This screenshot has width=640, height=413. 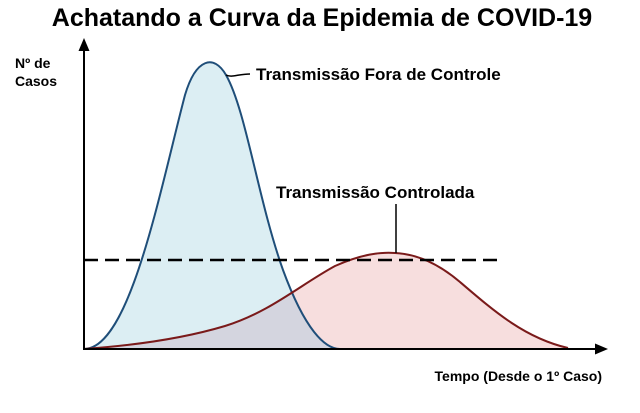 What do you see at coordinates (84, 44) in the screenshot?
I see `y-axis-arrowhead` at bounding box center [84, 44].